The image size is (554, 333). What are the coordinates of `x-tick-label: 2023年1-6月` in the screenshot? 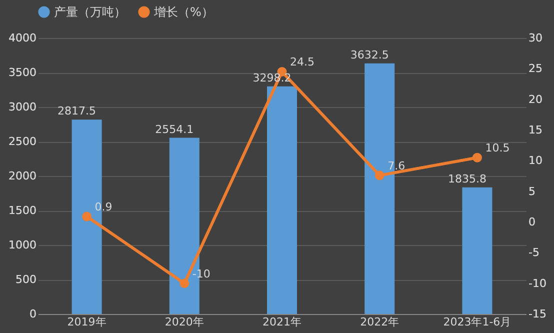 It's located at (477, 322).